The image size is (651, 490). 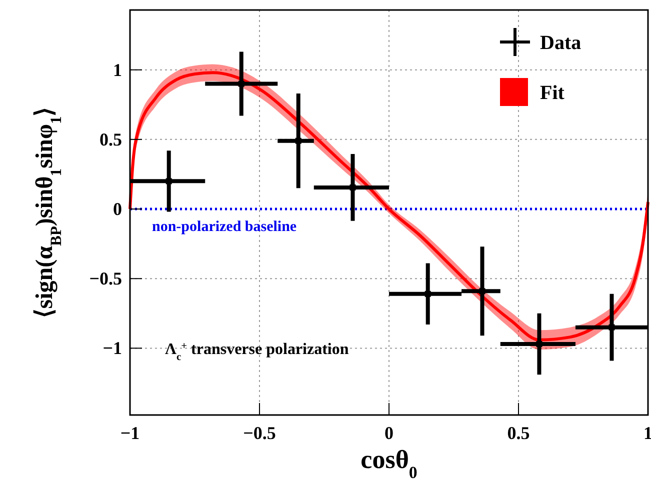 I want to click on legend-label: Data, so click(x=561, y=43).